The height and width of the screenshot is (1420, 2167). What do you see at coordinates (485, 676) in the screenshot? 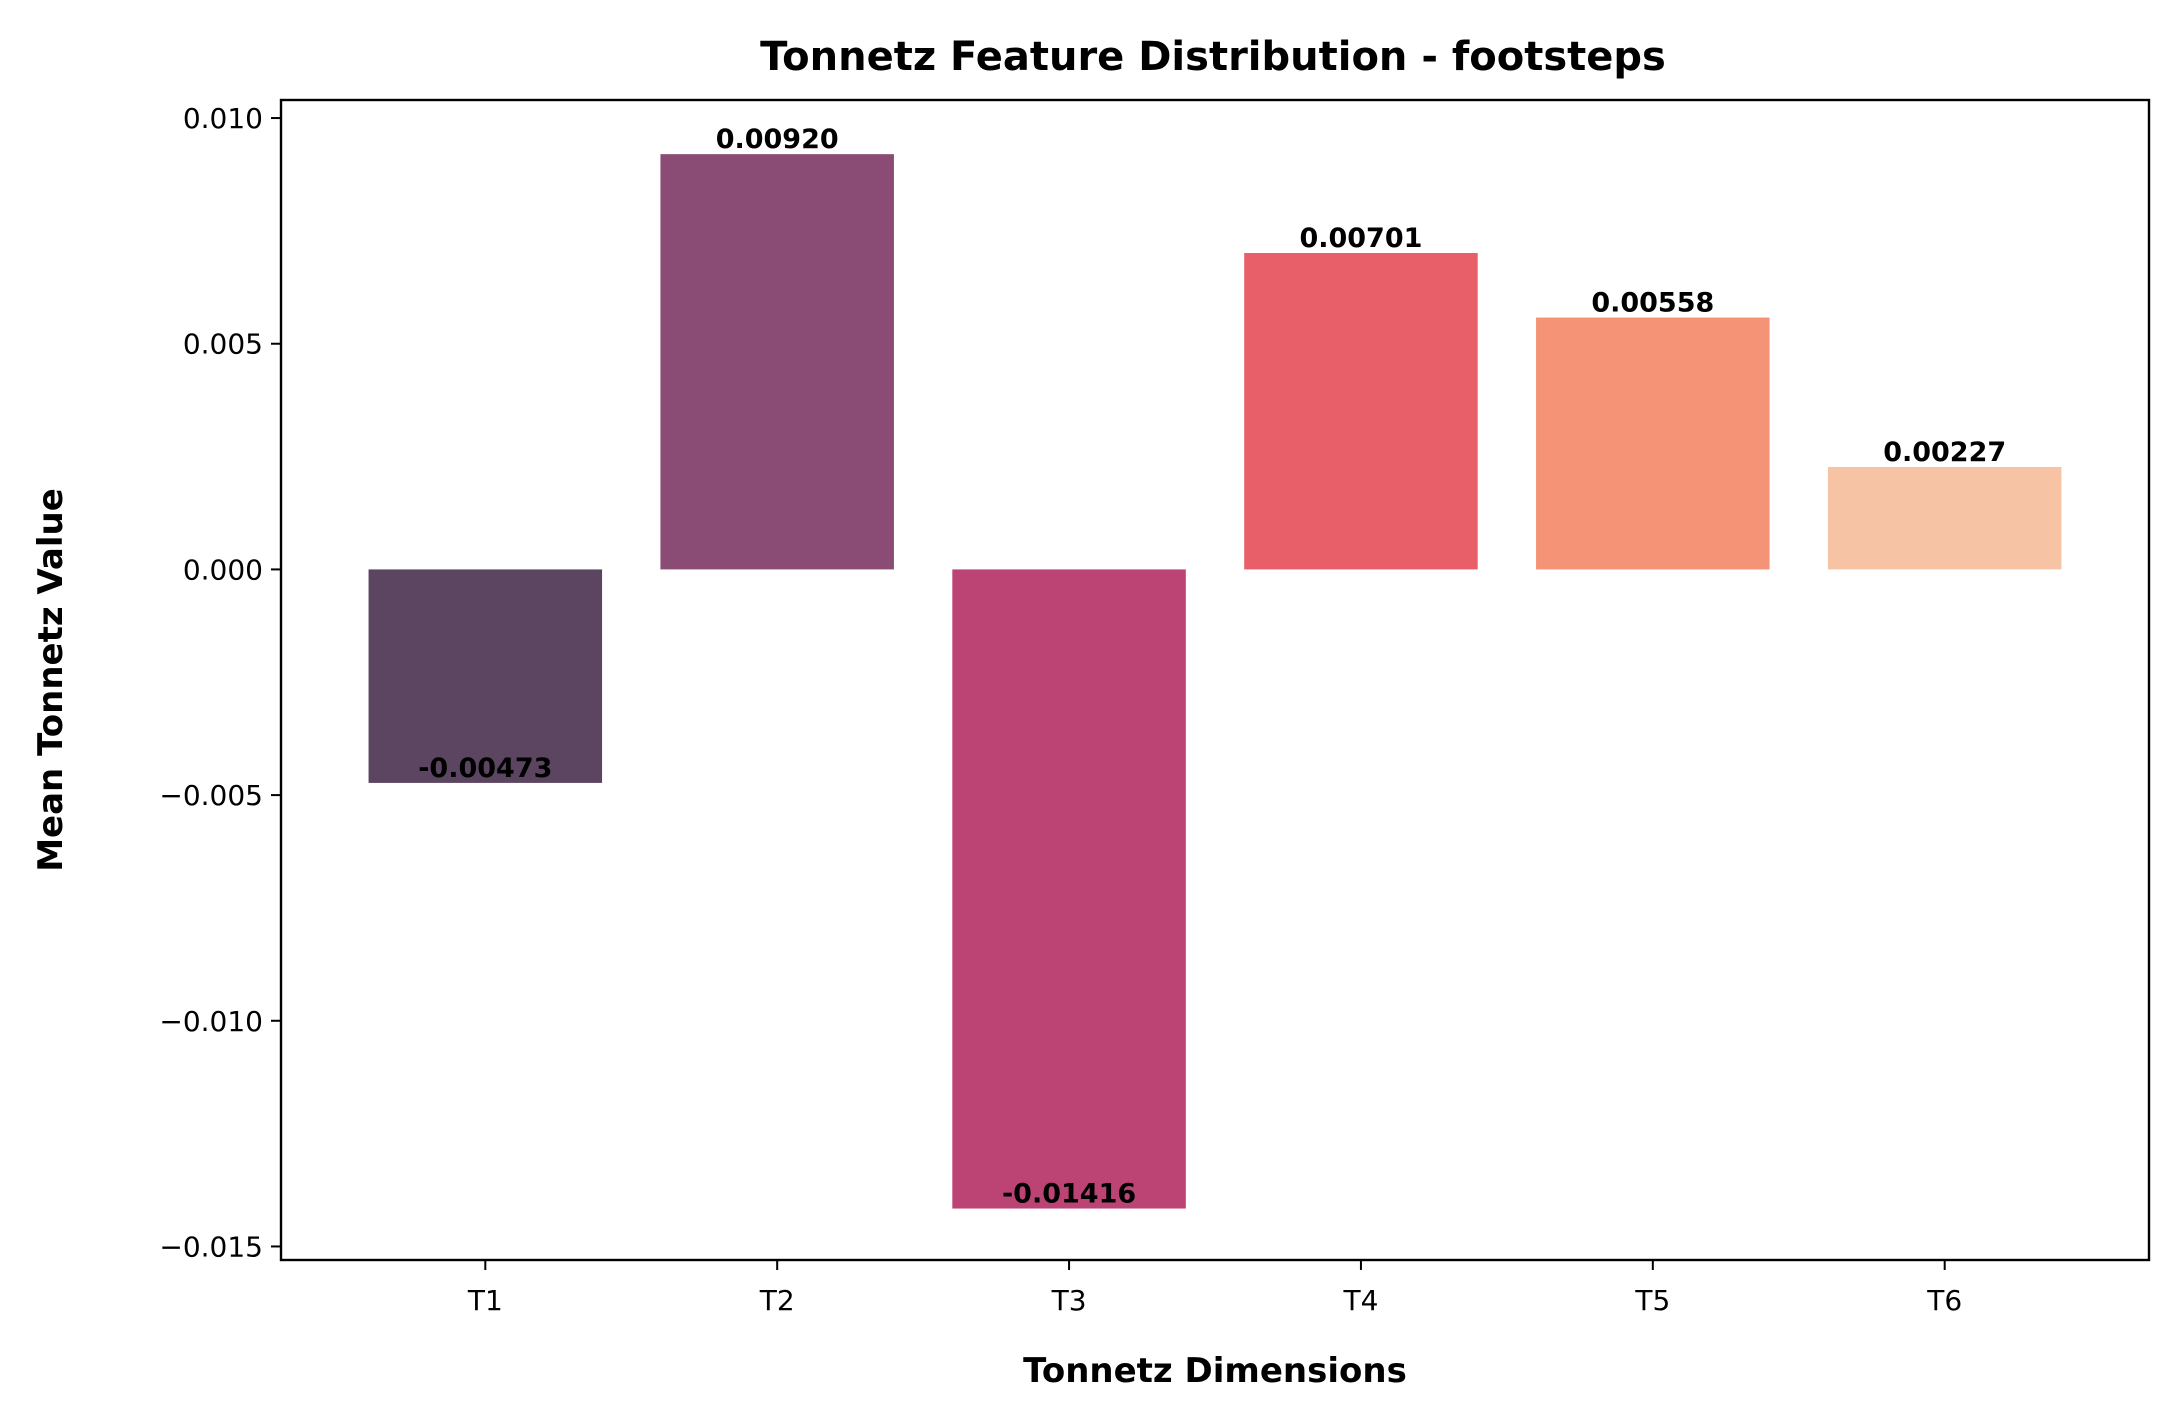
I see `bar-t1` at bounding box center [485, 676].